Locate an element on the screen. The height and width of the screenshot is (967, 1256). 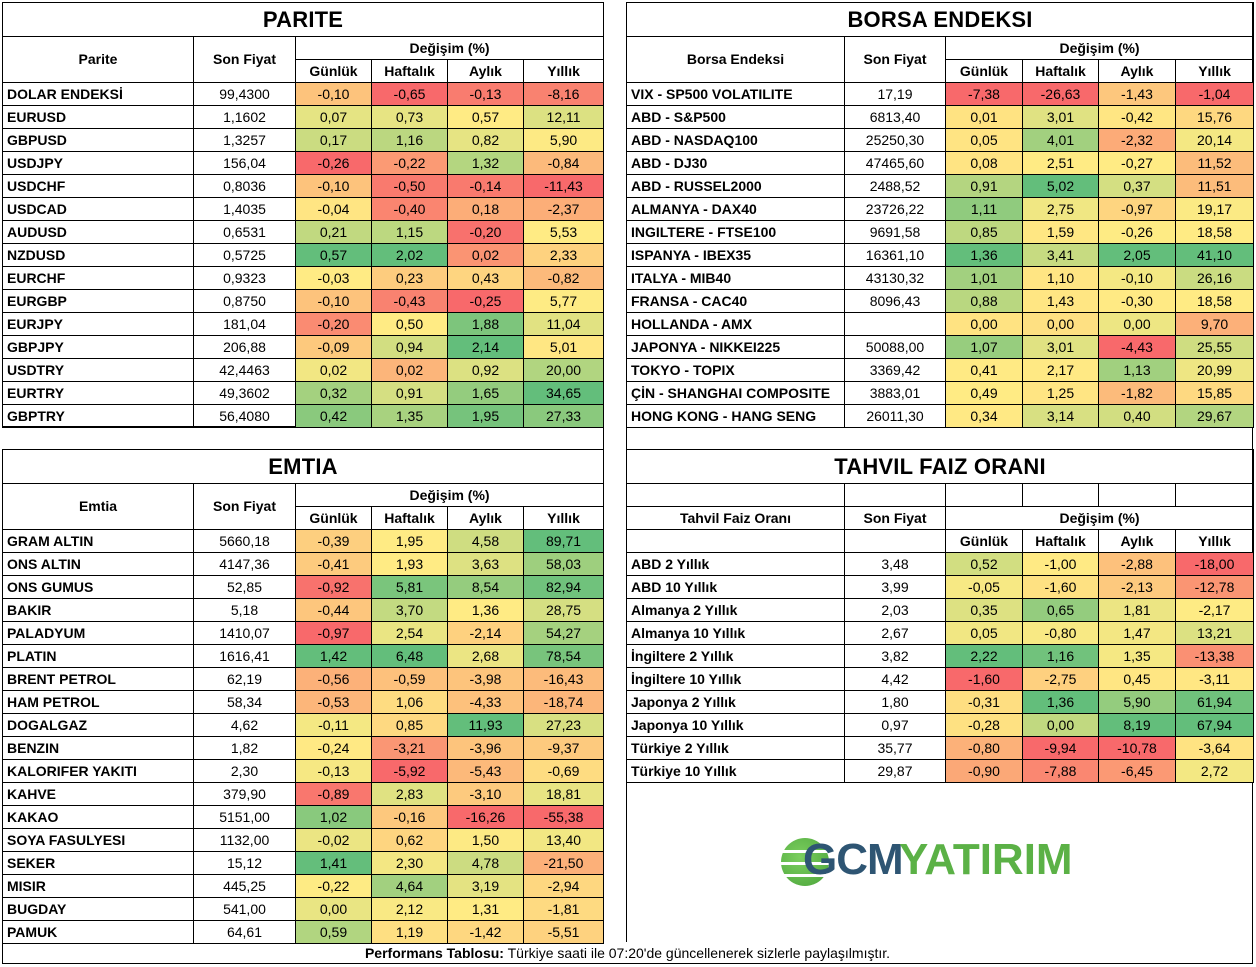
instrument-name: EURTRY is located at coordinates (98, 393).